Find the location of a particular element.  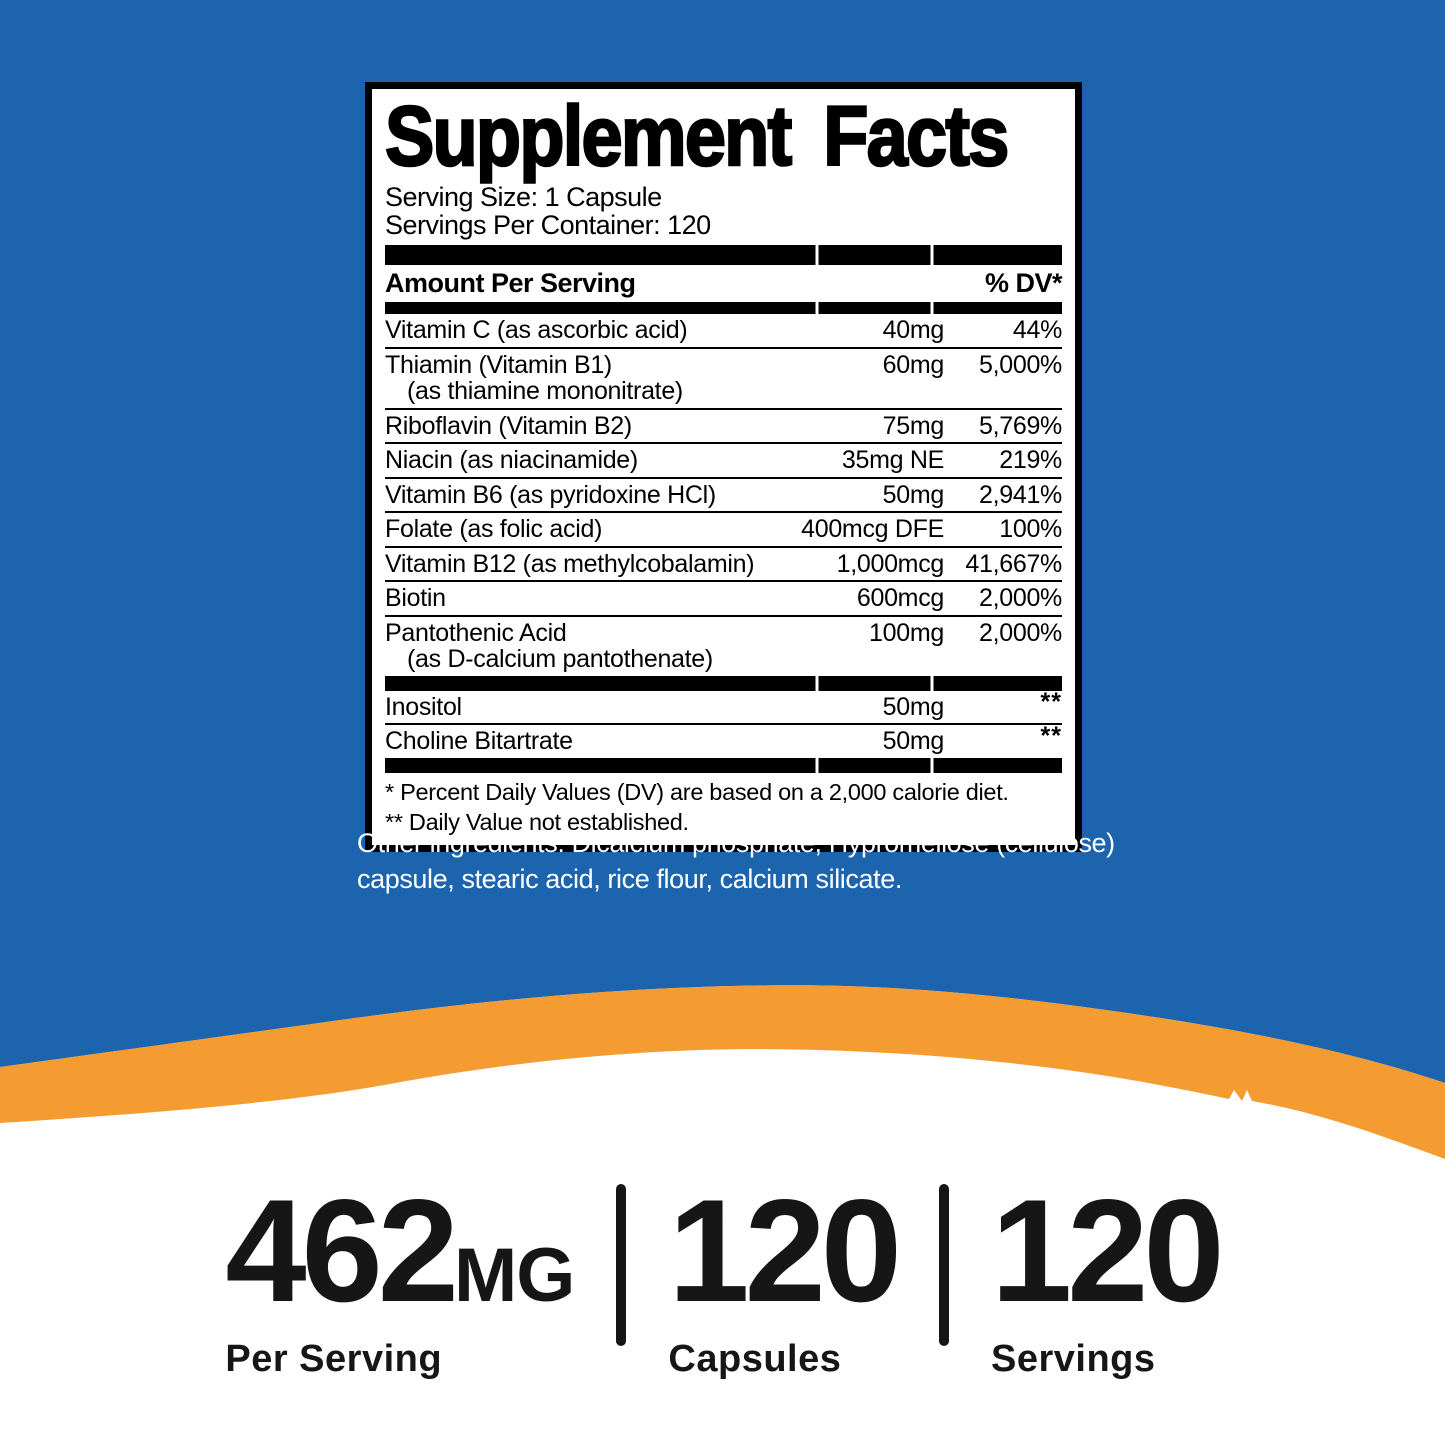

ingredient-dv: 219% is located at coordinates (1030, 460).